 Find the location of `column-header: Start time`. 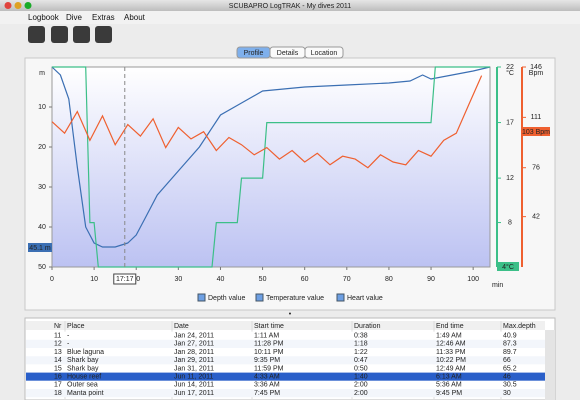

column-header: Start time is located at coordinates (269, 326).